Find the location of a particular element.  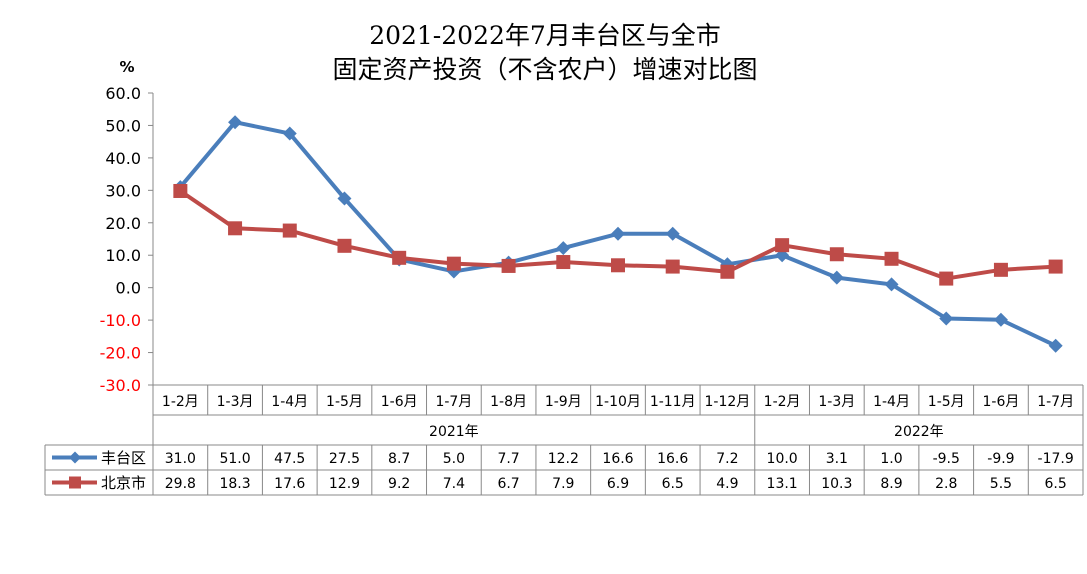

y-tick-label: 0.0 is located at coordinates (128, 288).